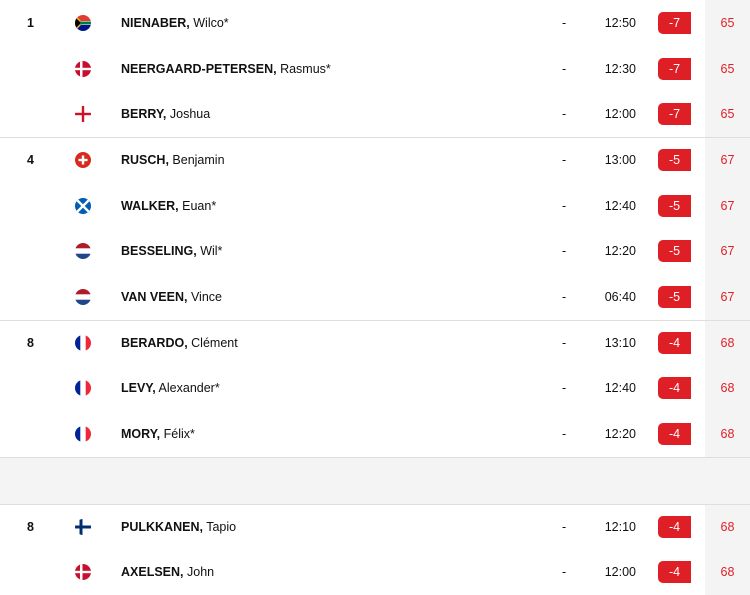 Image resolution: width=750 pixels, height=595 pixels. What do you see at coordinates (162, 527) in the screenshot?
I see `player-surname: PULKKANEN,` at bounding box center [162, 527].